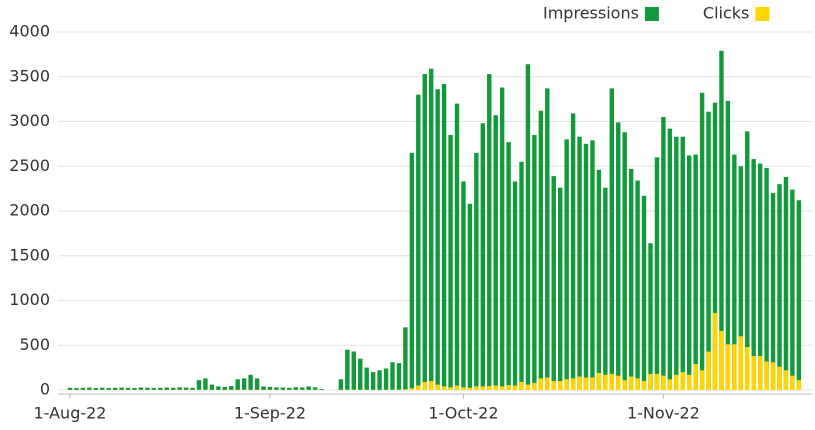 This screenshot has width=815, height=430. I want to click on y-tick-label: 3500, so click(29, 75).